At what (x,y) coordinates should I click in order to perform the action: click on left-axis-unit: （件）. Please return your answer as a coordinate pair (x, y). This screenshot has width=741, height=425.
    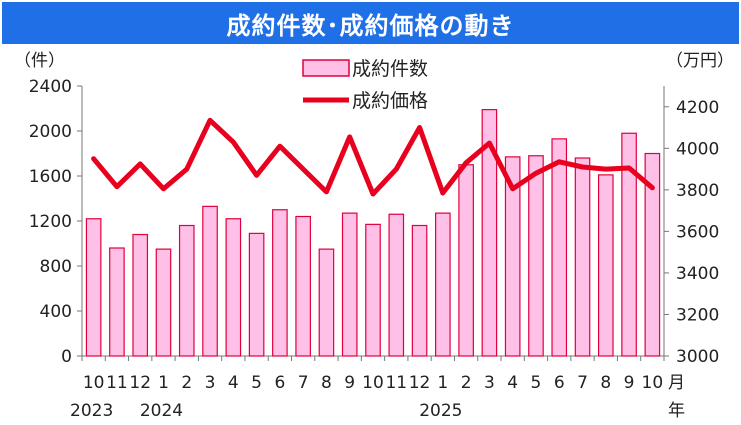
    Looking at the image, I should click on (39, 61).